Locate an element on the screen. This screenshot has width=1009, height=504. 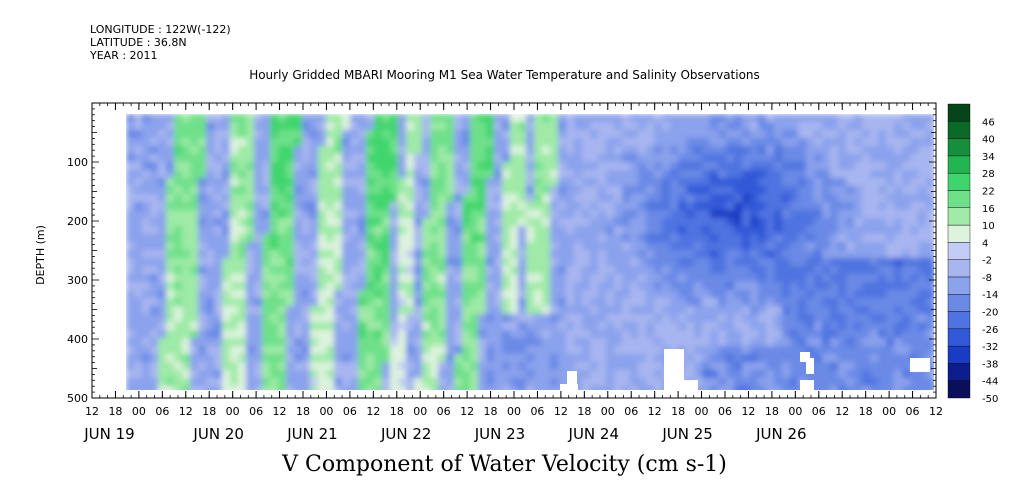
x-day-label: JUN 25 is located at coordinates (686, 434).